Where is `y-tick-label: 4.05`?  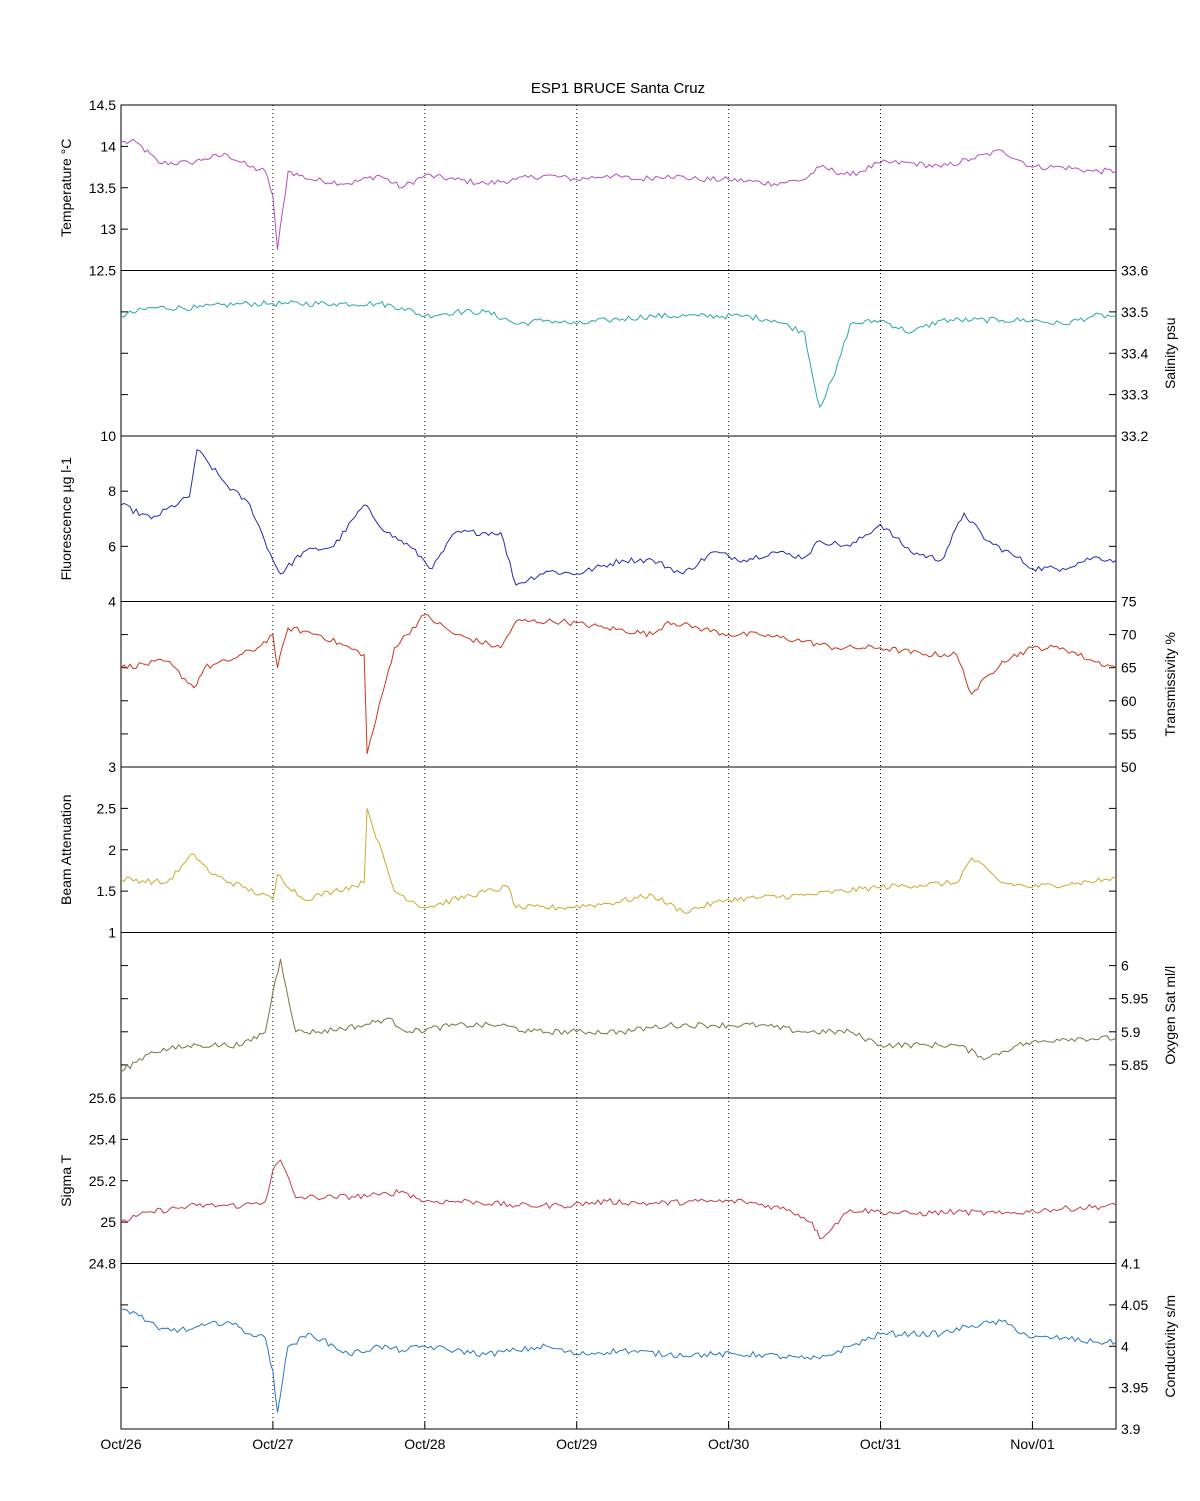
y-tick-label: 4.05 is located at coordinates (1134, 1305).